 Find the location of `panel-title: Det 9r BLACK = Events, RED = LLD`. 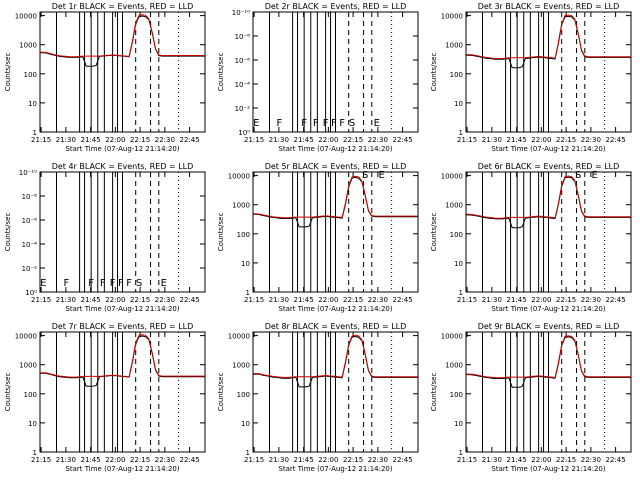

panel-title: Det 9r BLACK = Events, RED = LLD is located at coordinates (549, 326).